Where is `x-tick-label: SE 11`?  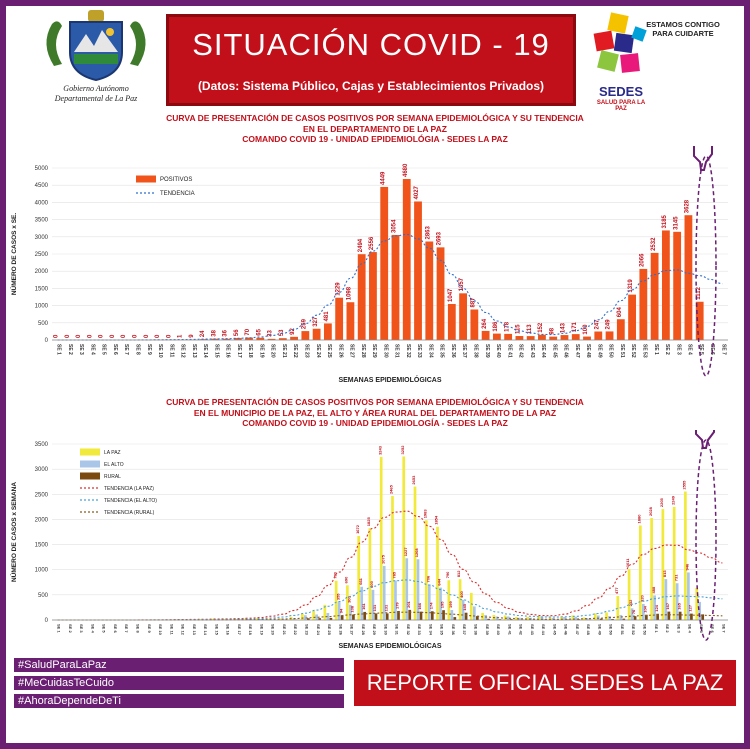
x-tick-label: SE 11 is located at coordinates (171, 351).